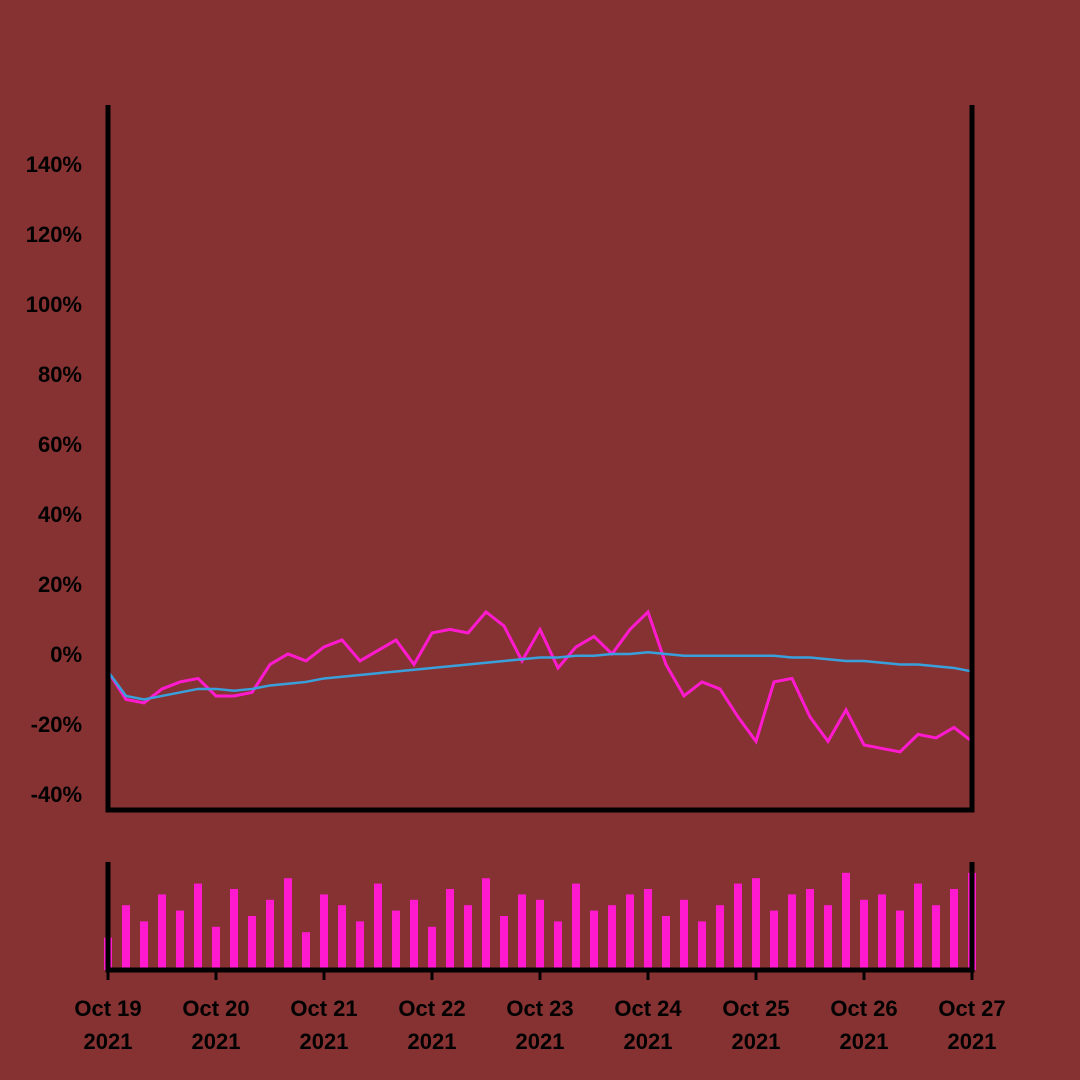 The height and width of the screenshot is (1080, 1080). I want to click on y-tick-label: 80%, so click(60, 374).